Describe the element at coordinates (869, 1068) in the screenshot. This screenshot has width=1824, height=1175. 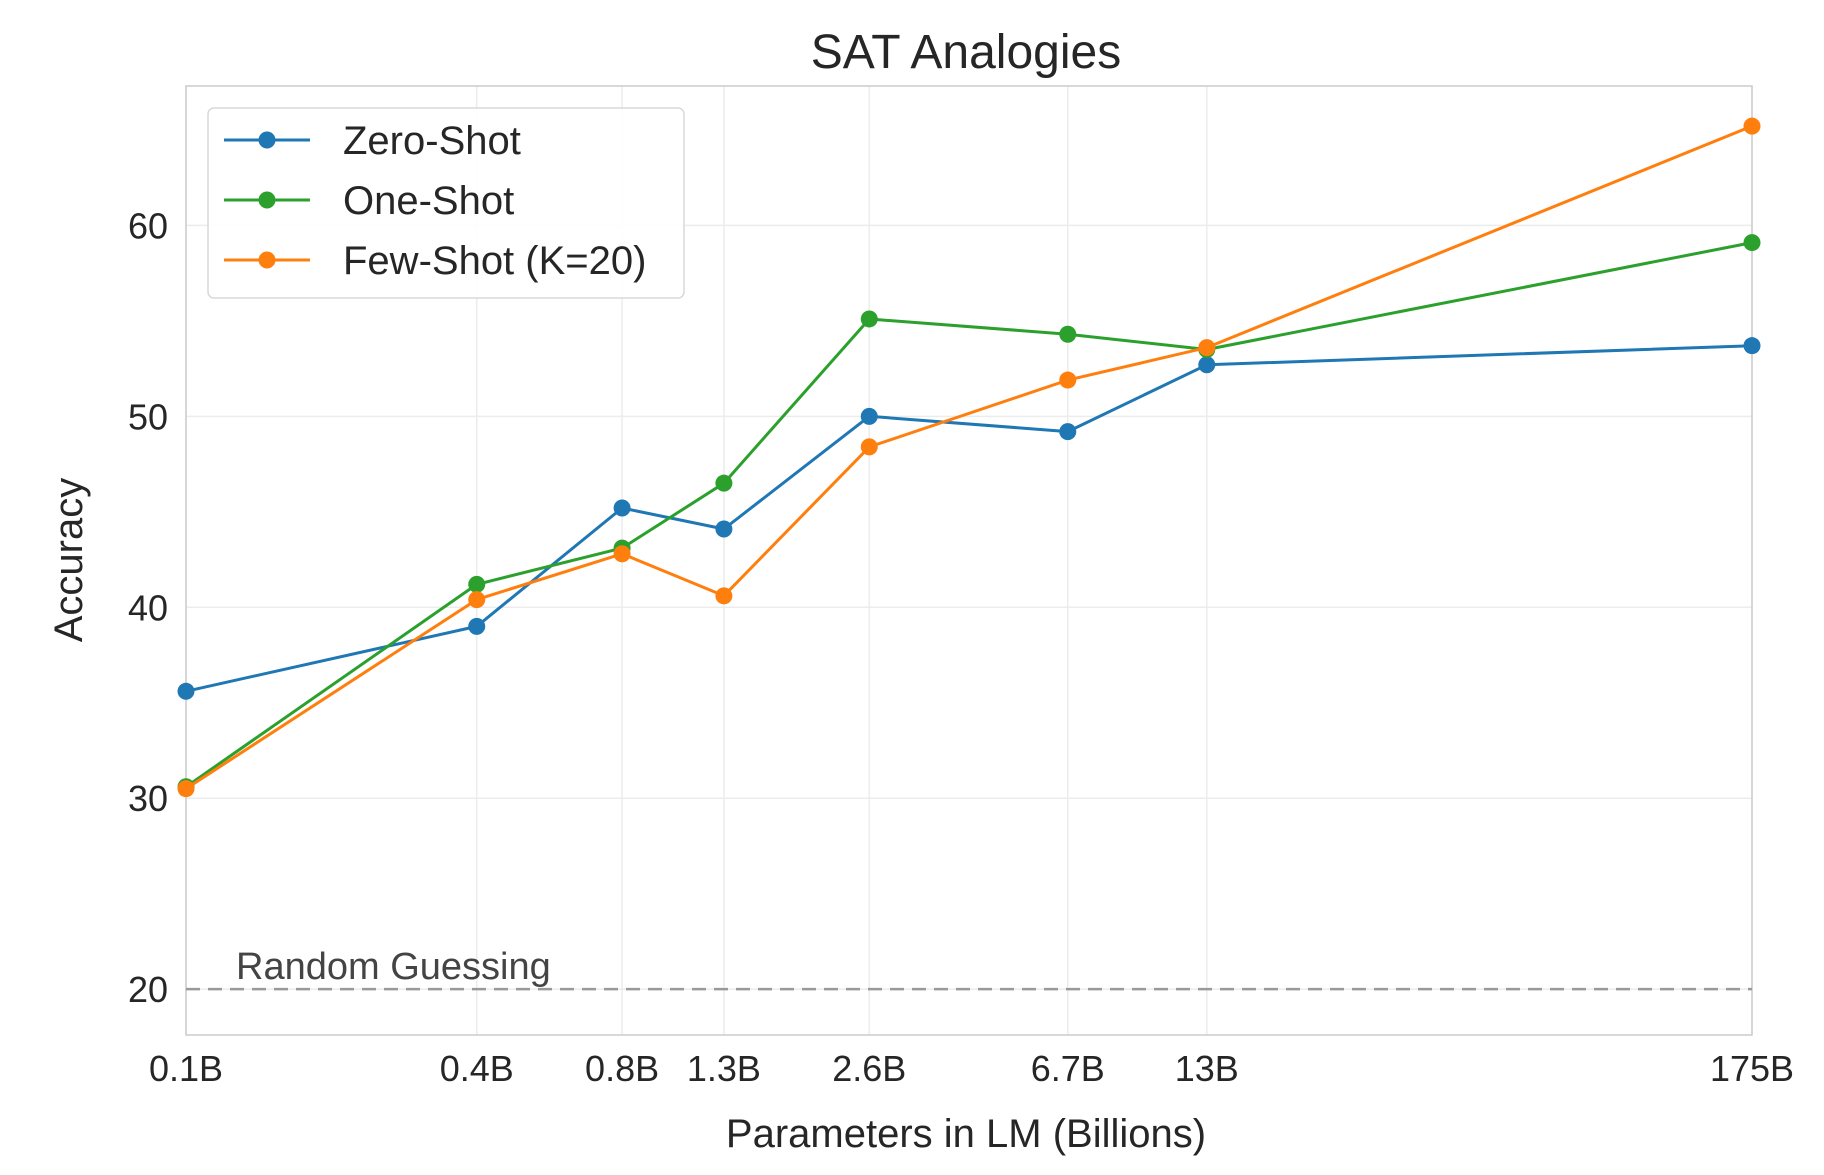
I see `x-tick-label: 2.6B` at that location.